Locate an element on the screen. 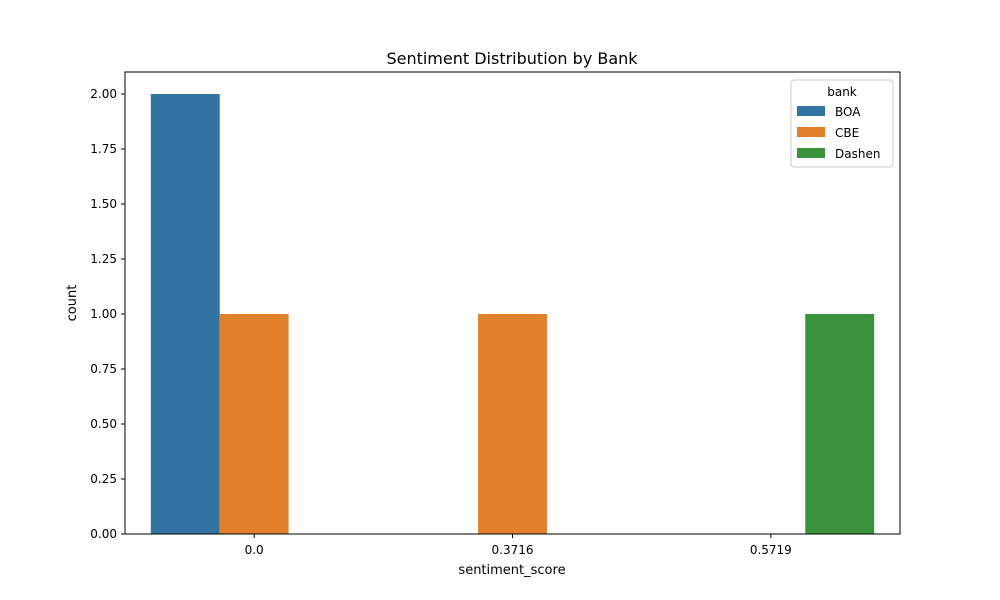  x-tick-label: 0.5719 is located at coordinates (771, 550).